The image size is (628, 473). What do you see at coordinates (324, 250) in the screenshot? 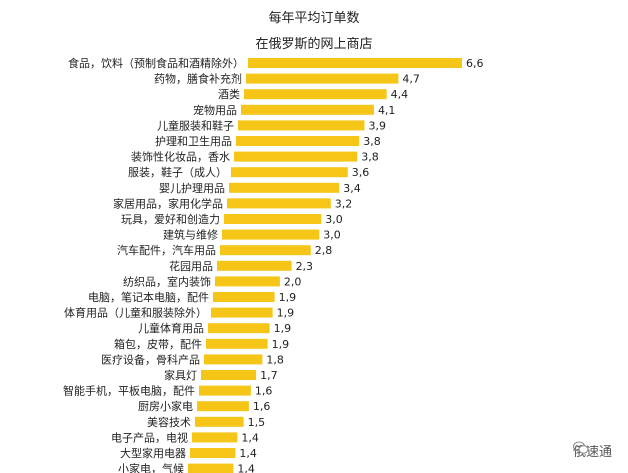
I see `value-label: 2,8` at bounding box center [324, 250].